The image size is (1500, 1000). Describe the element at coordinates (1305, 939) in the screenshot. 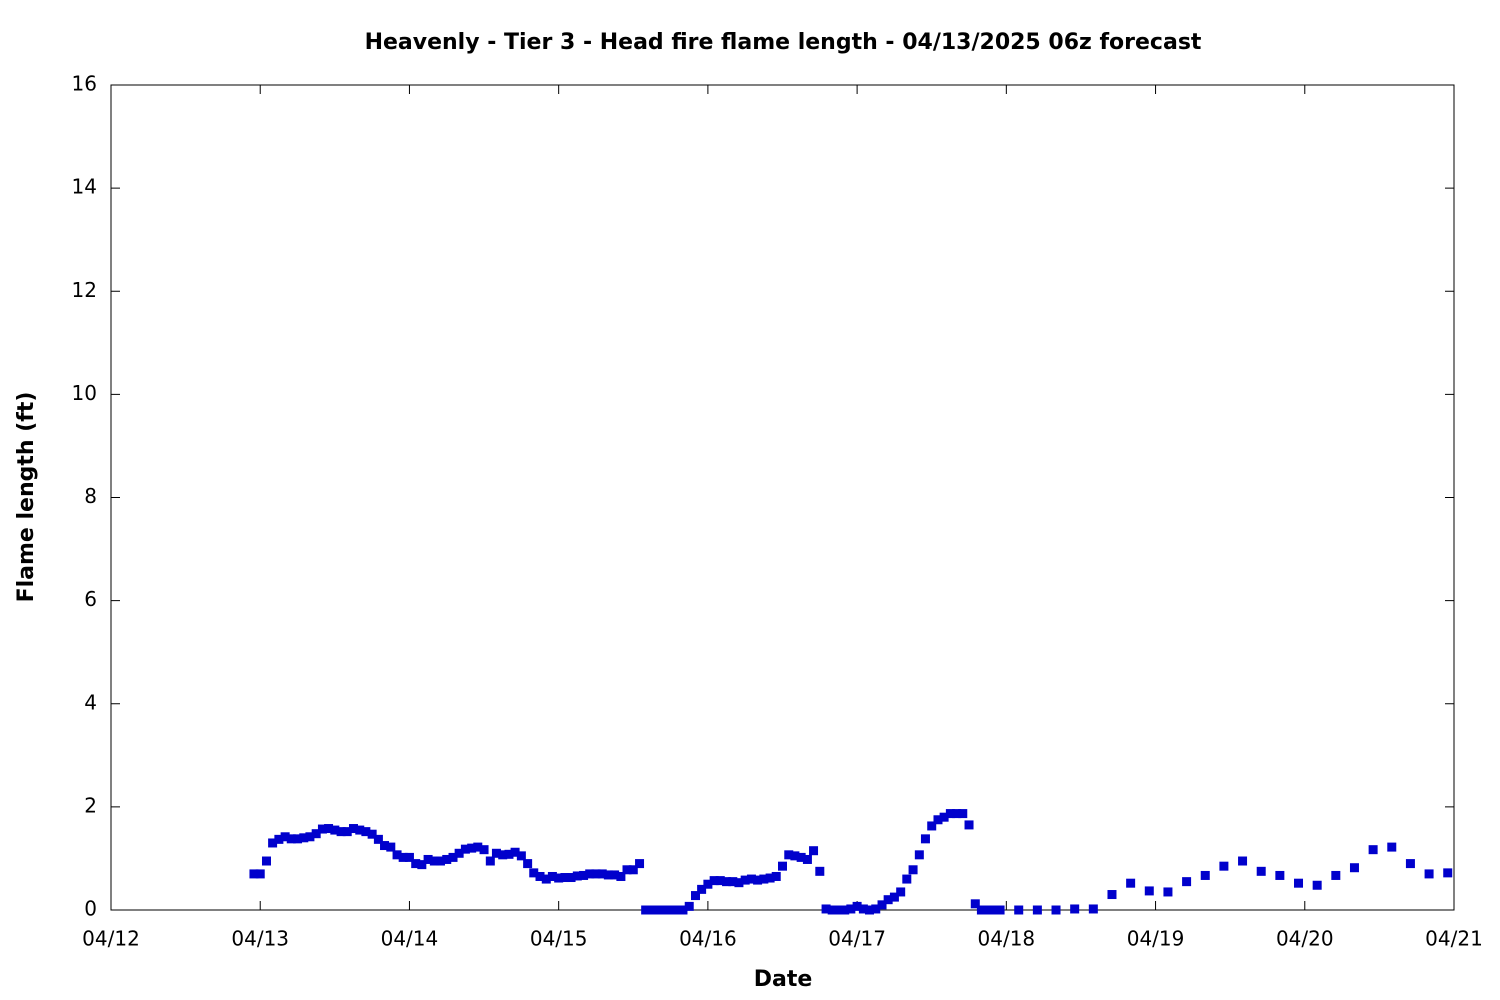

I see `x-tick-label: 04/20` at that location.